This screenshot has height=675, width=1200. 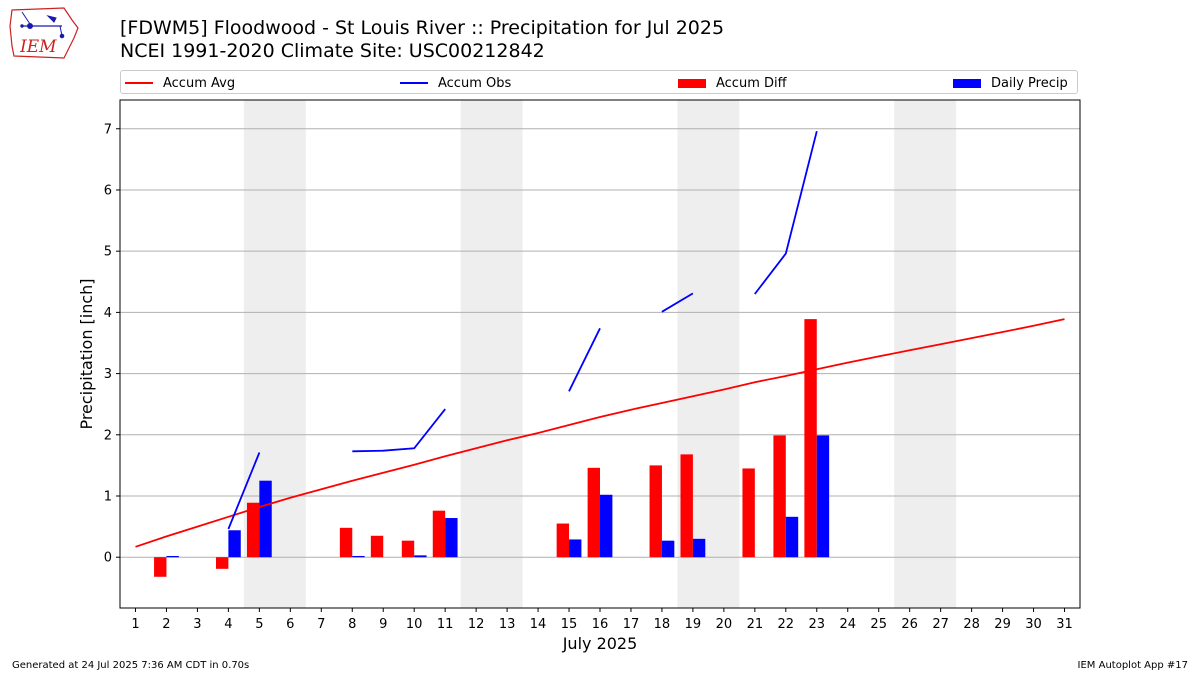 What do you see at coordinates (414, 624) in the screenshot?
I see `x-tick-label: 10` at bounding box center [414, 624].